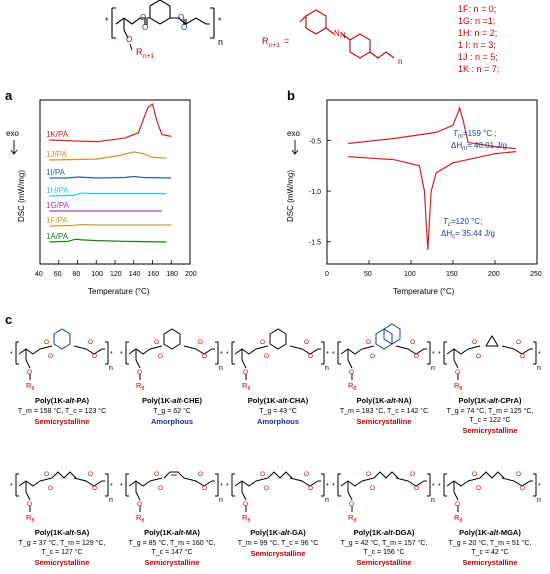 This screenshot has width=550, height=574. What do you see at coordinates (172, 532) in the screenshot?
I see `polymer-name-6: Poly(1K-alt-MA)` at bounding box center [172, 532].